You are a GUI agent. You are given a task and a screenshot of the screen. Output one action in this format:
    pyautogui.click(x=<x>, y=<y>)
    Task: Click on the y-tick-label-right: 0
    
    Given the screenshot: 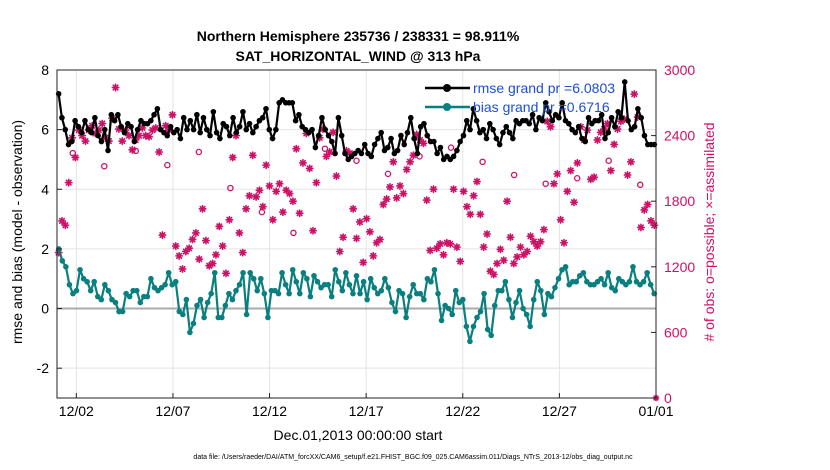 What is the action you would take?
    pyautogui.click(x=668, y=398)
    